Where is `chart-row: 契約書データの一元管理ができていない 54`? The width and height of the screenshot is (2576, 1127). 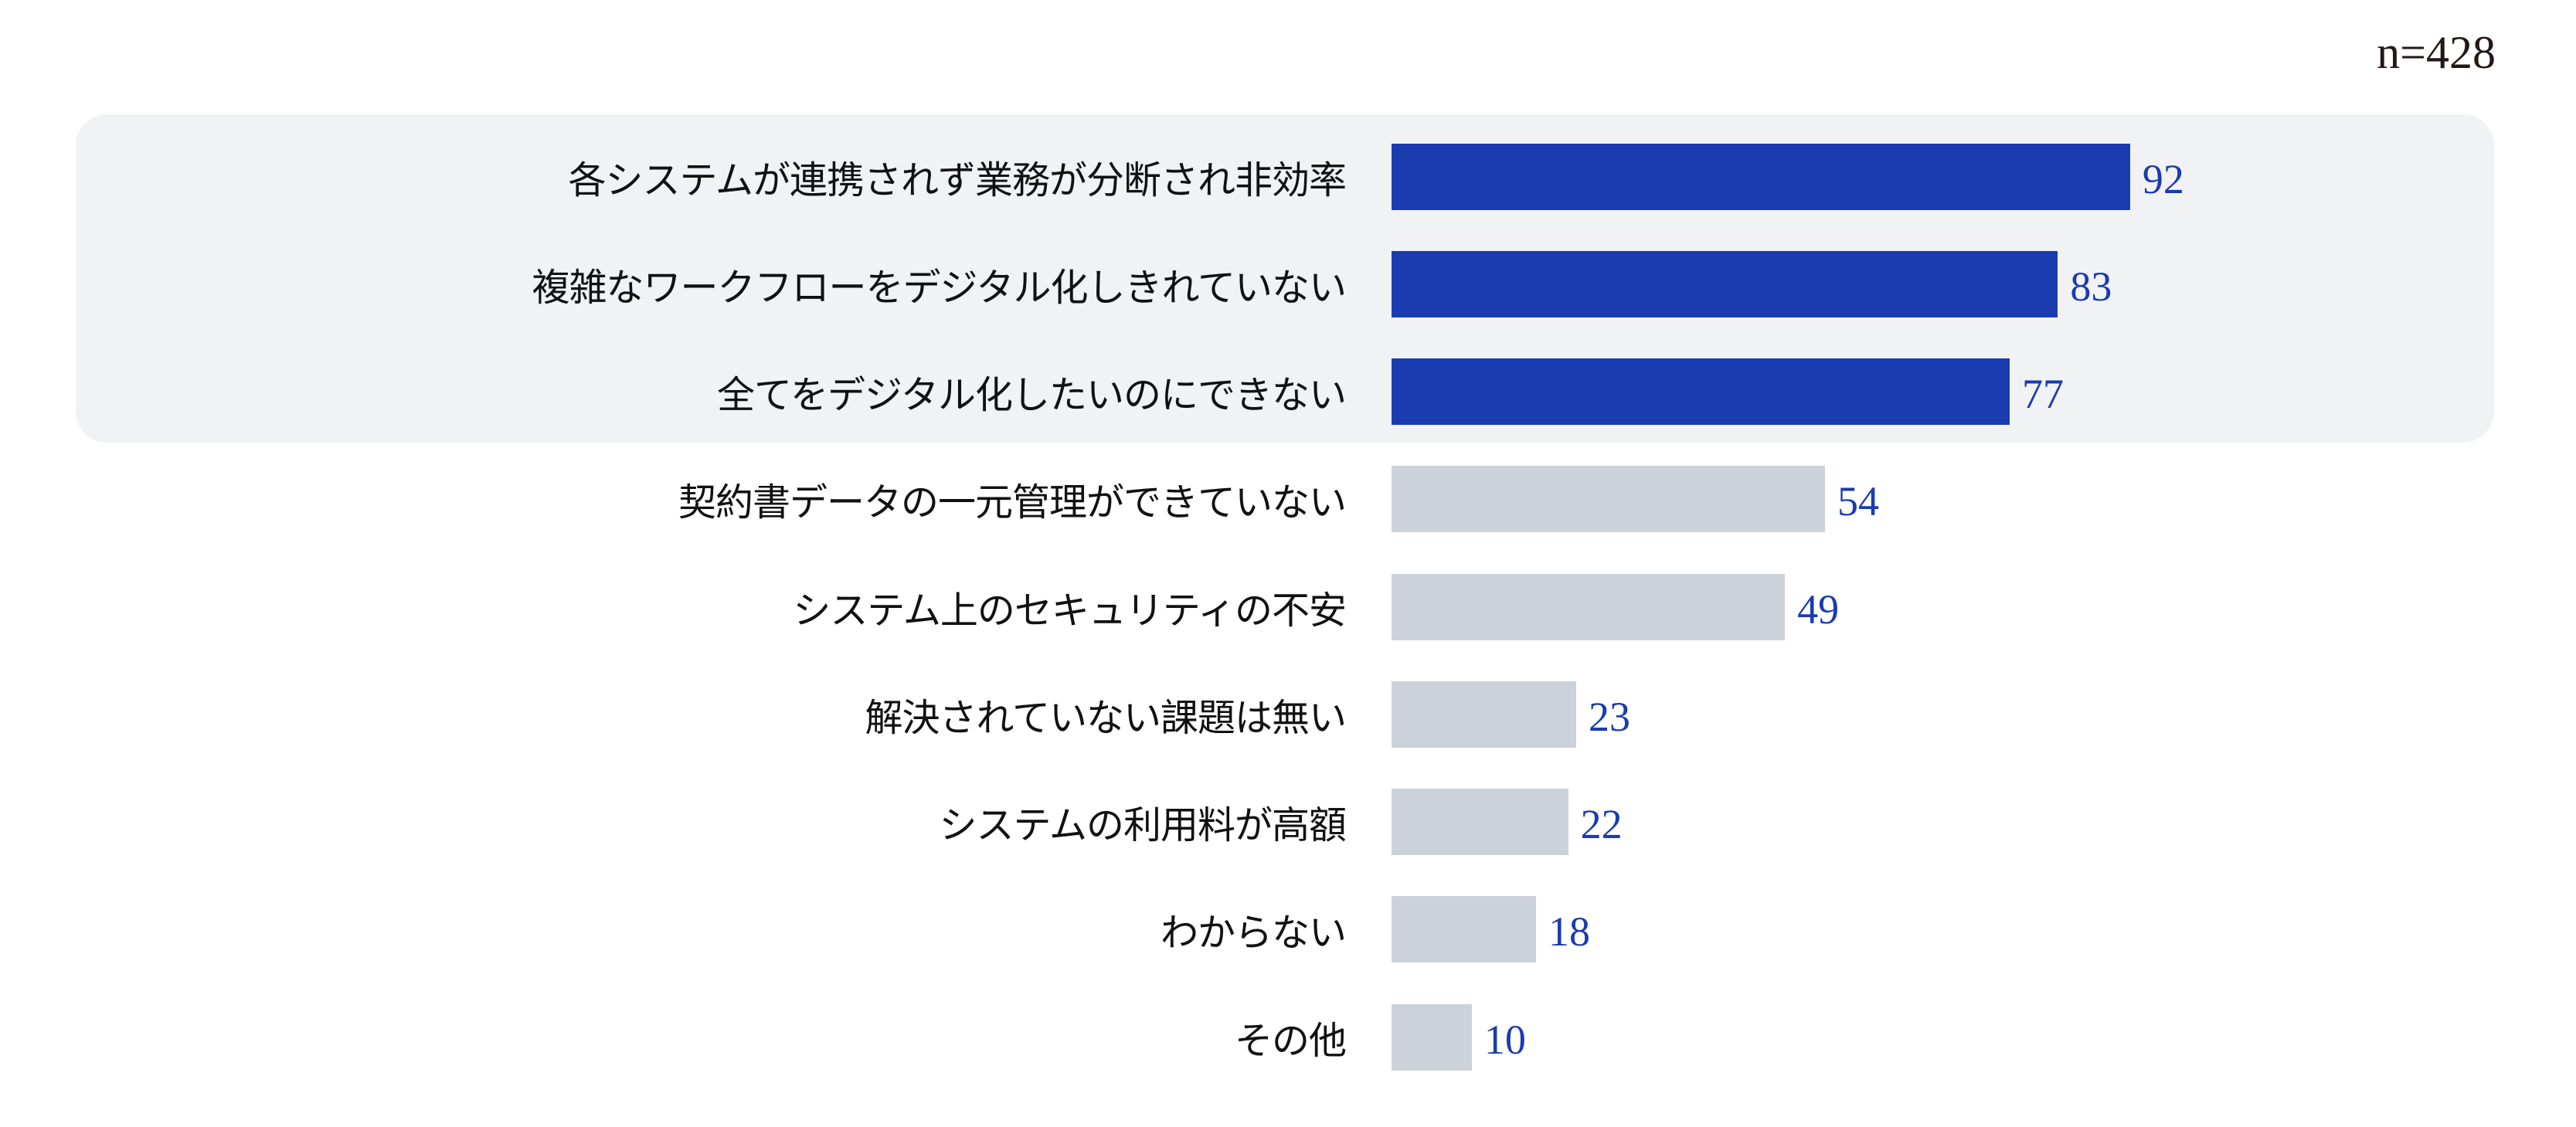 chart-row: 契約書データの一元管理ができていない 54 is located at coordinates (1288, 499).